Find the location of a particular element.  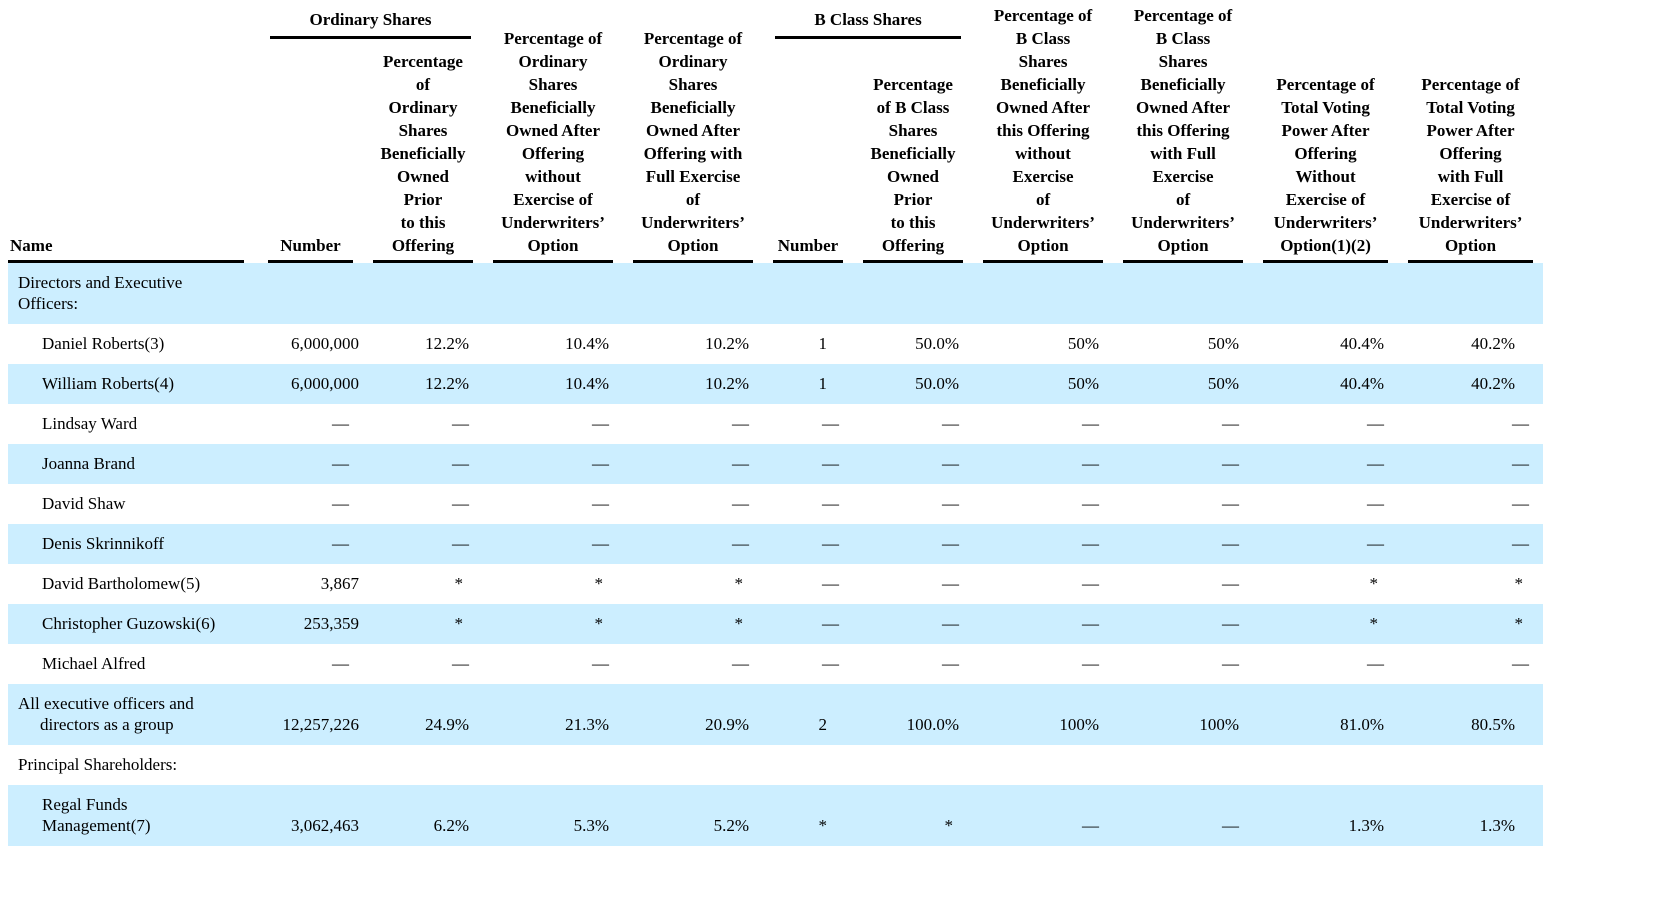

cell-value: 3,062,463 is located at coordinates (325, 825).